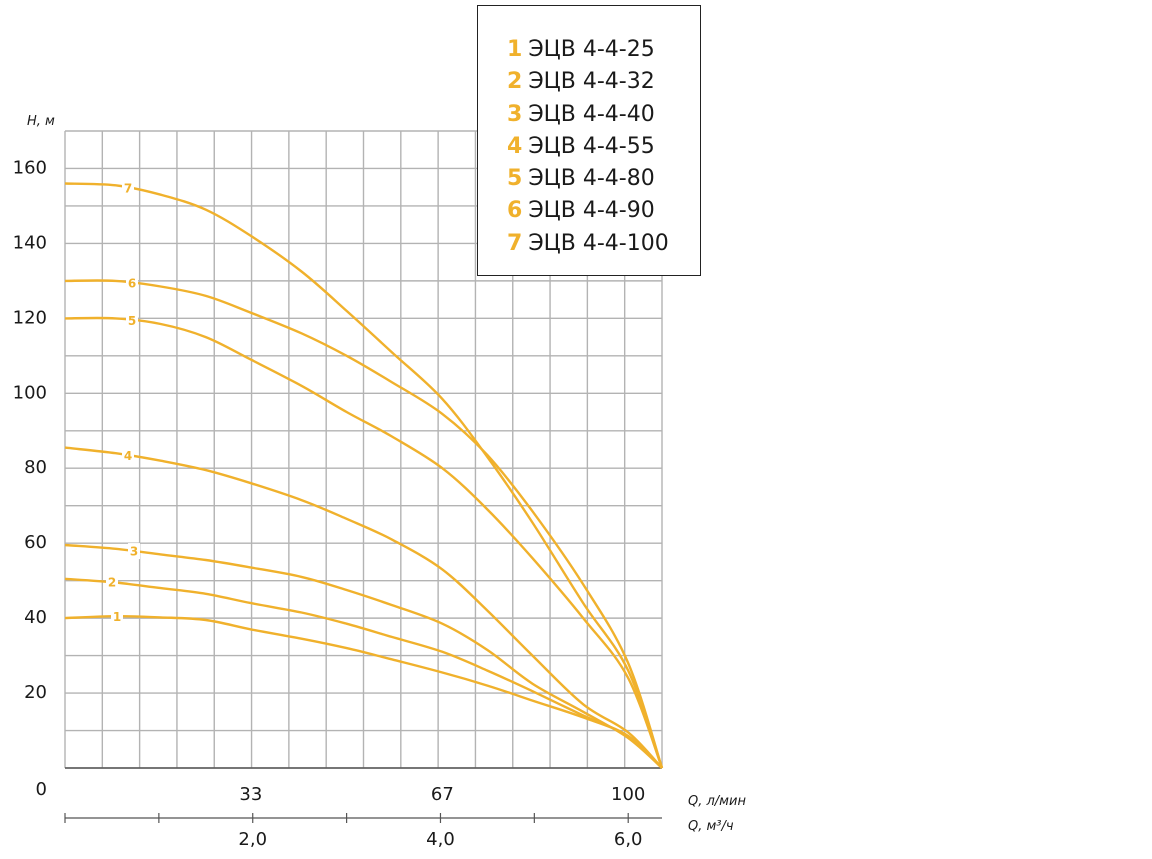  I want to click on y-tick-label: 160, so click(30, 167).